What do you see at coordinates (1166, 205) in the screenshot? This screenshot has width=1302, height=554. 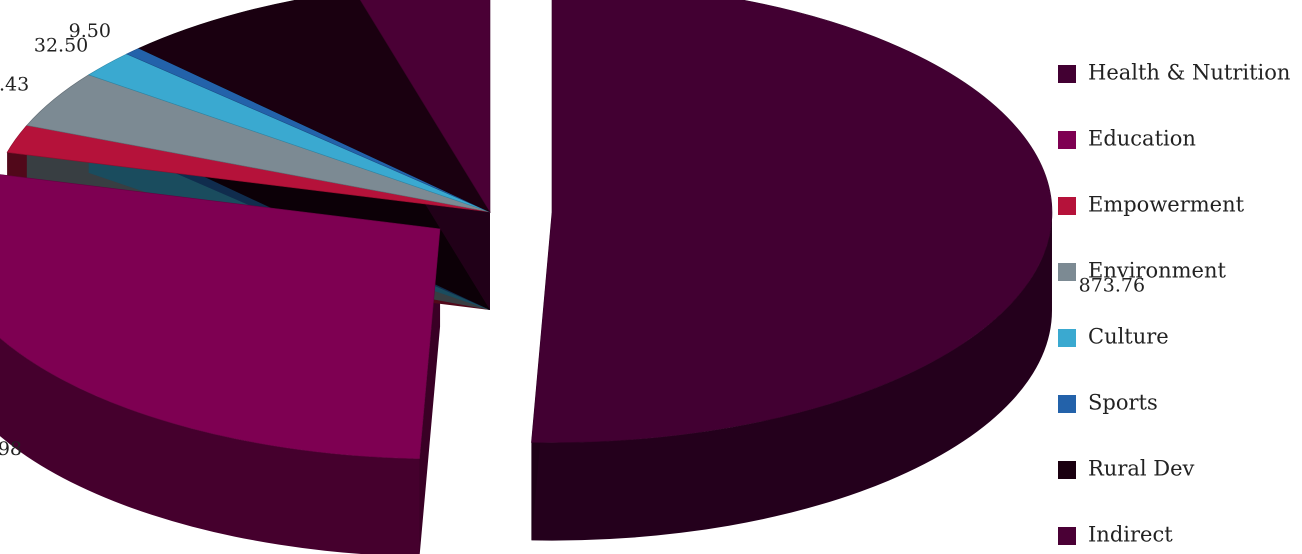 I see `legend-label-empowerment: Empowerment` at bounding box center [1166, 205].